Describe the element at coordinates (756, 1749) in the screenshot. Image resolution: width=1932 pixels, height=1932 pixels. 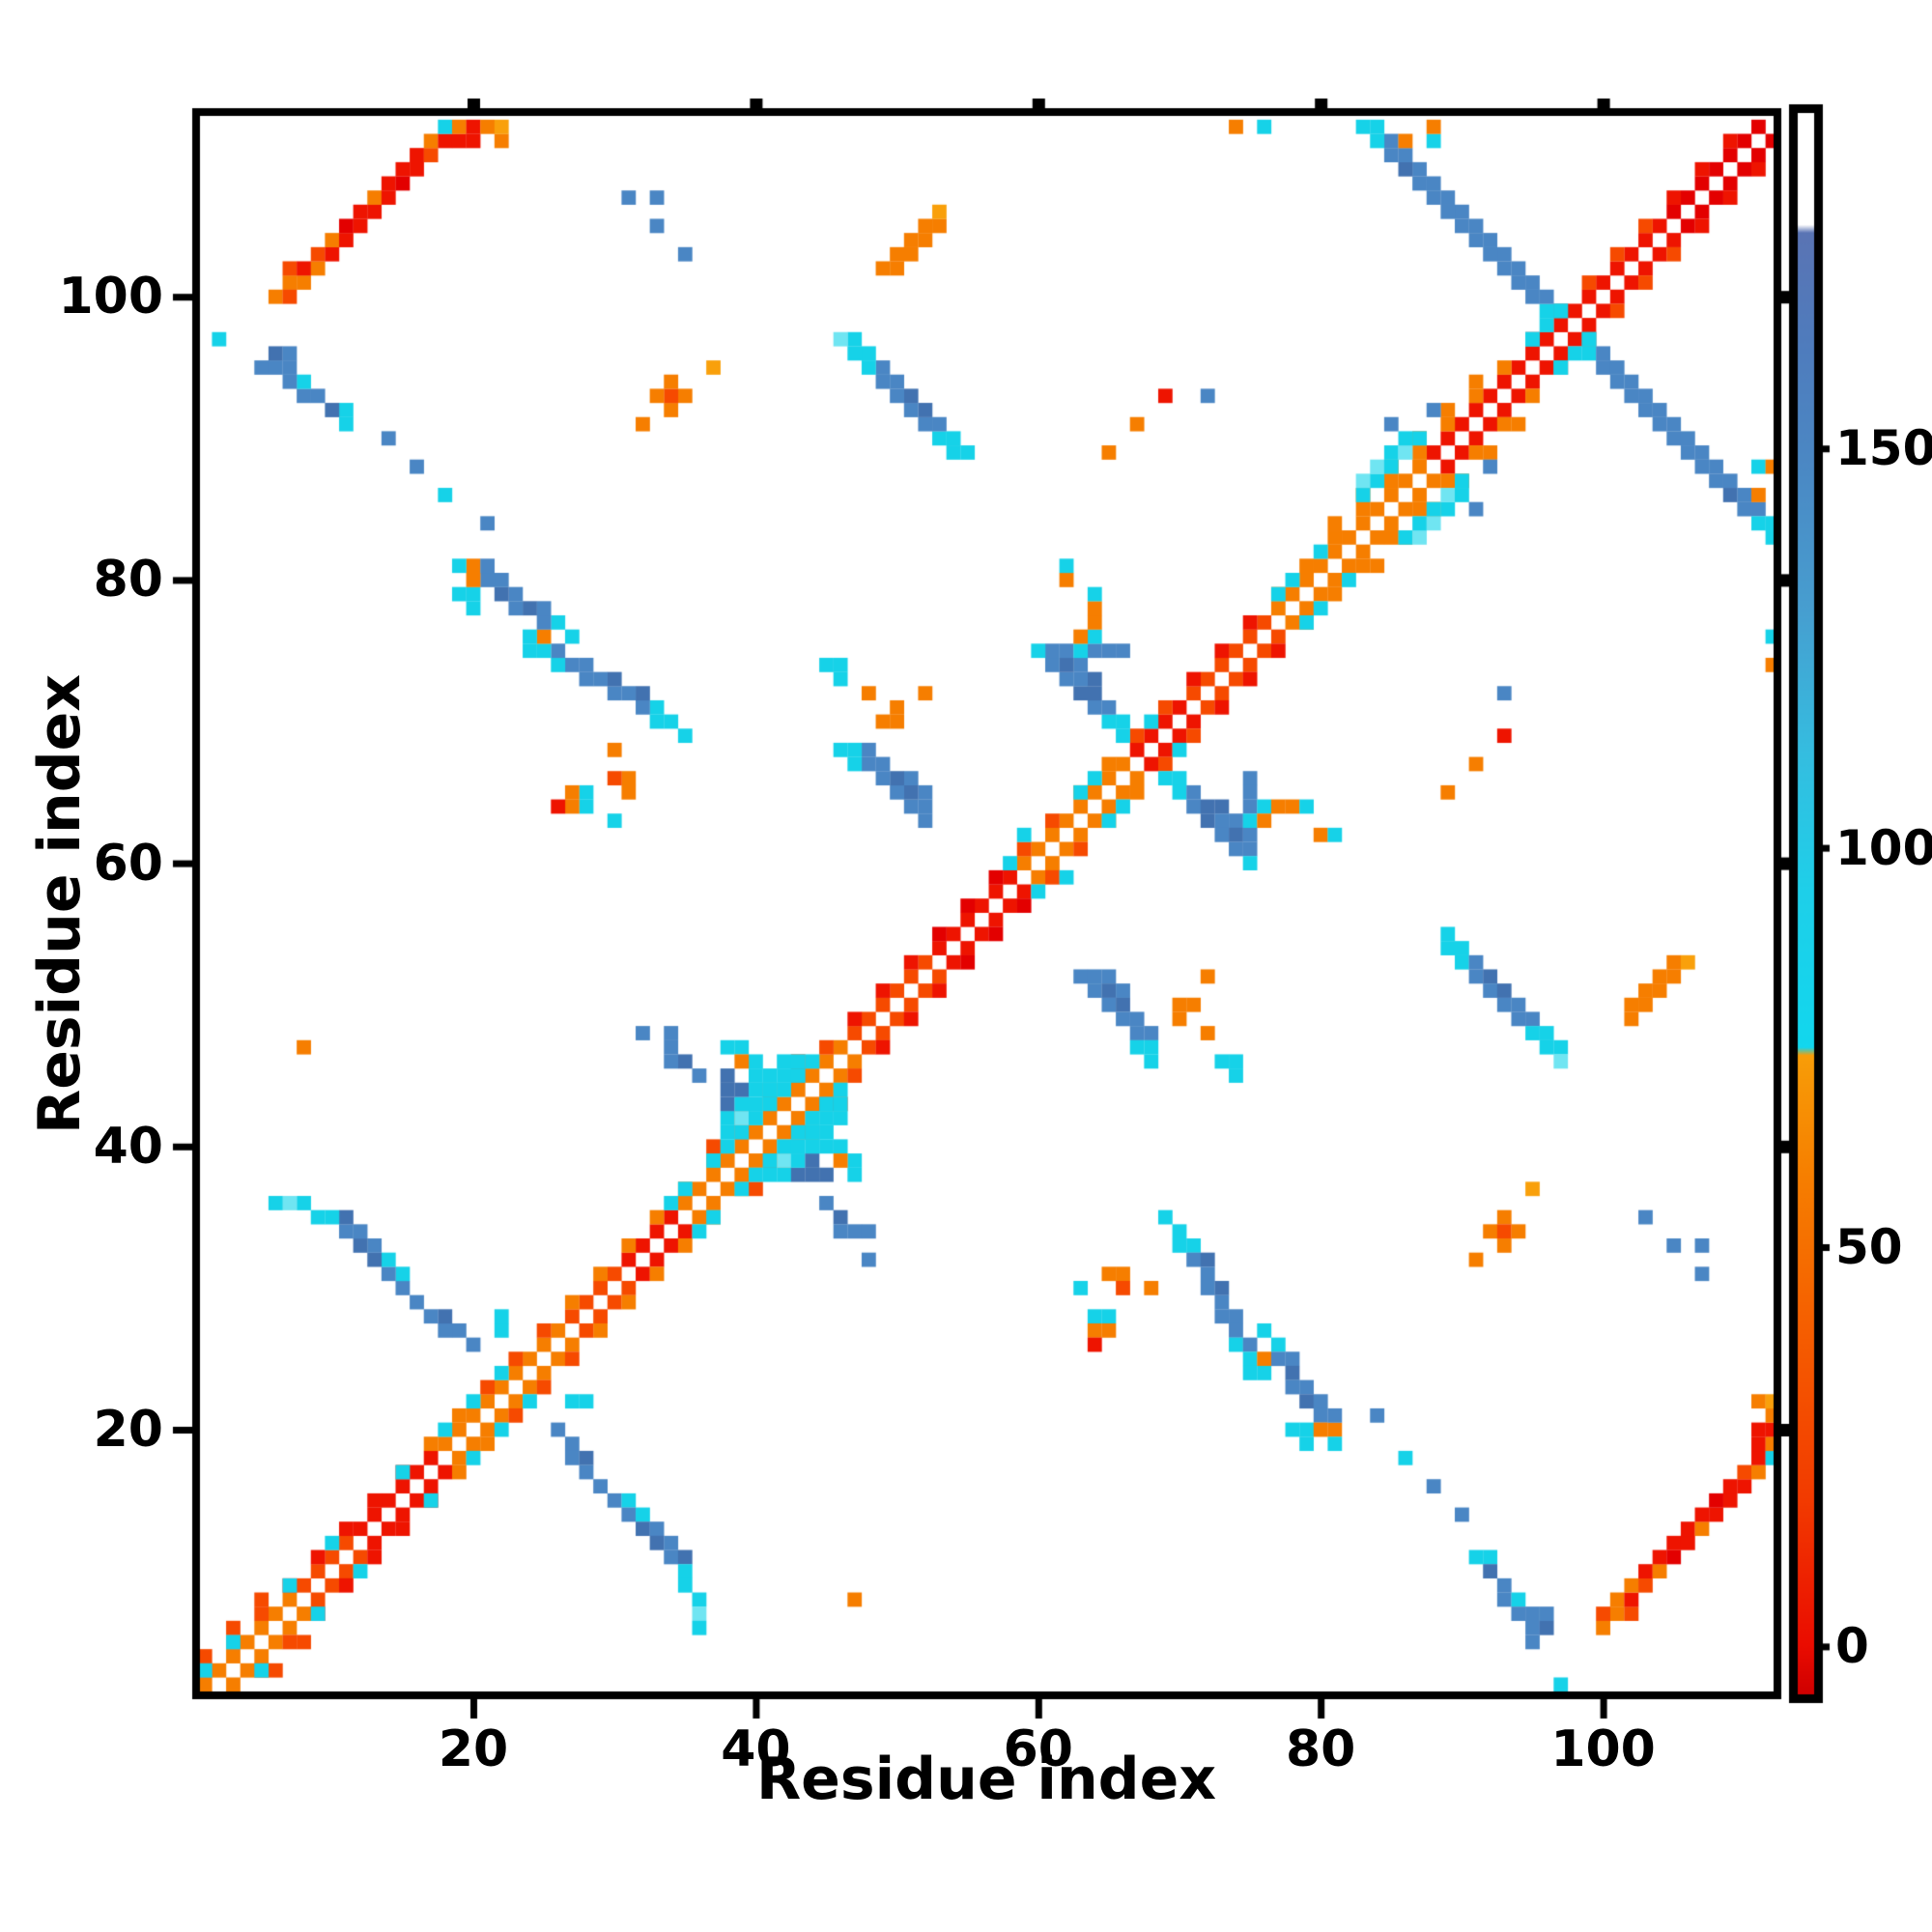
I see `x-tick-label: 40` at that location.